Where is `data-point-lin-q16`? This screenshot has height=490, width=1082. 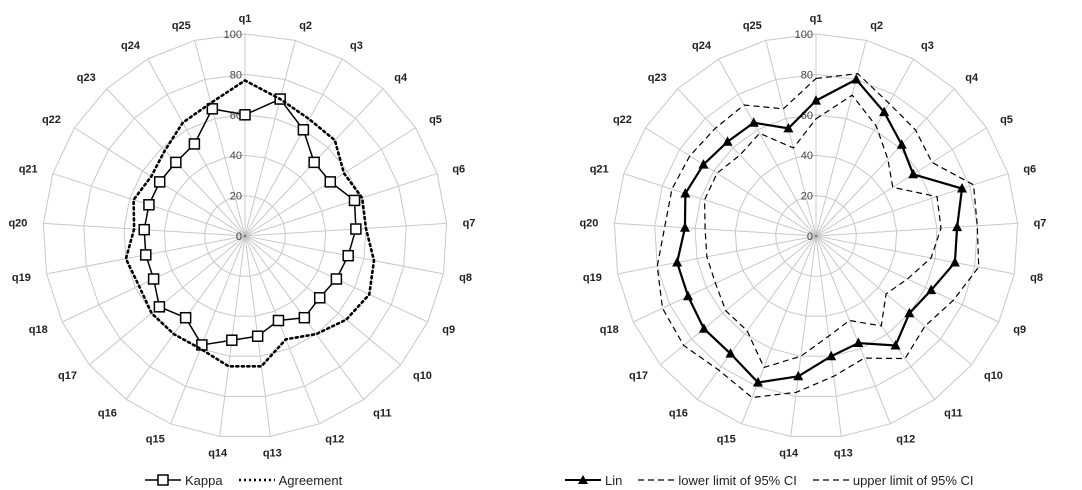
data-point-lin-q16 is located at coordinates (730, 353).